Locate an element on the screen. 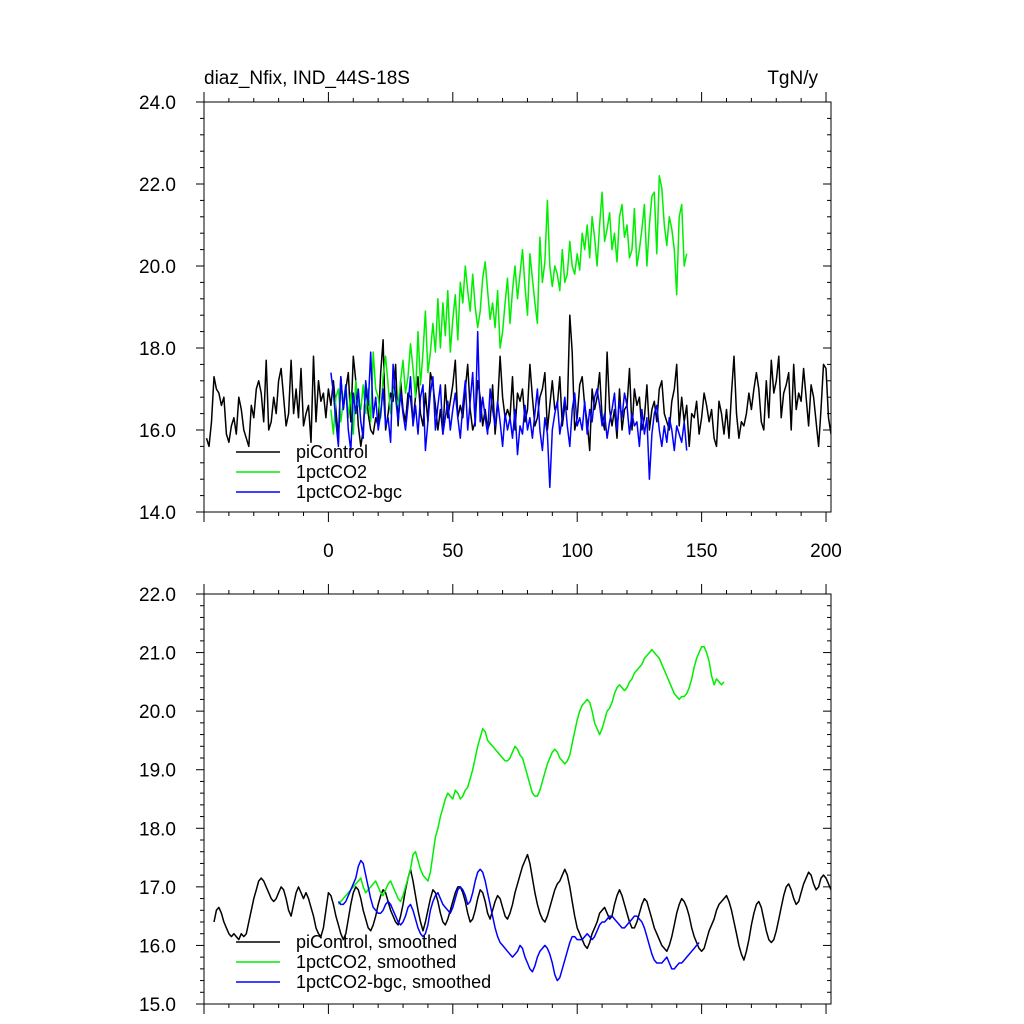  y-tick-label: 21.0 is located at coordinates (157, 654).